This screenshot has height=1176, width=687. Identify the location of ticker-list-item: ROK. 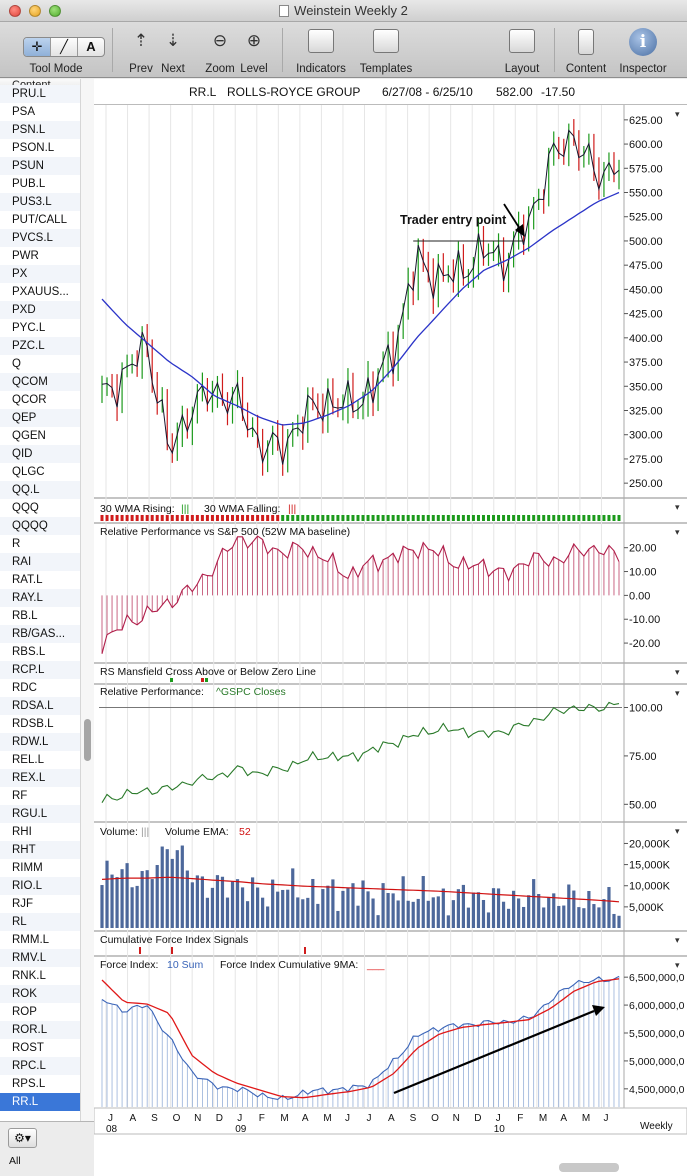
(40, 994).